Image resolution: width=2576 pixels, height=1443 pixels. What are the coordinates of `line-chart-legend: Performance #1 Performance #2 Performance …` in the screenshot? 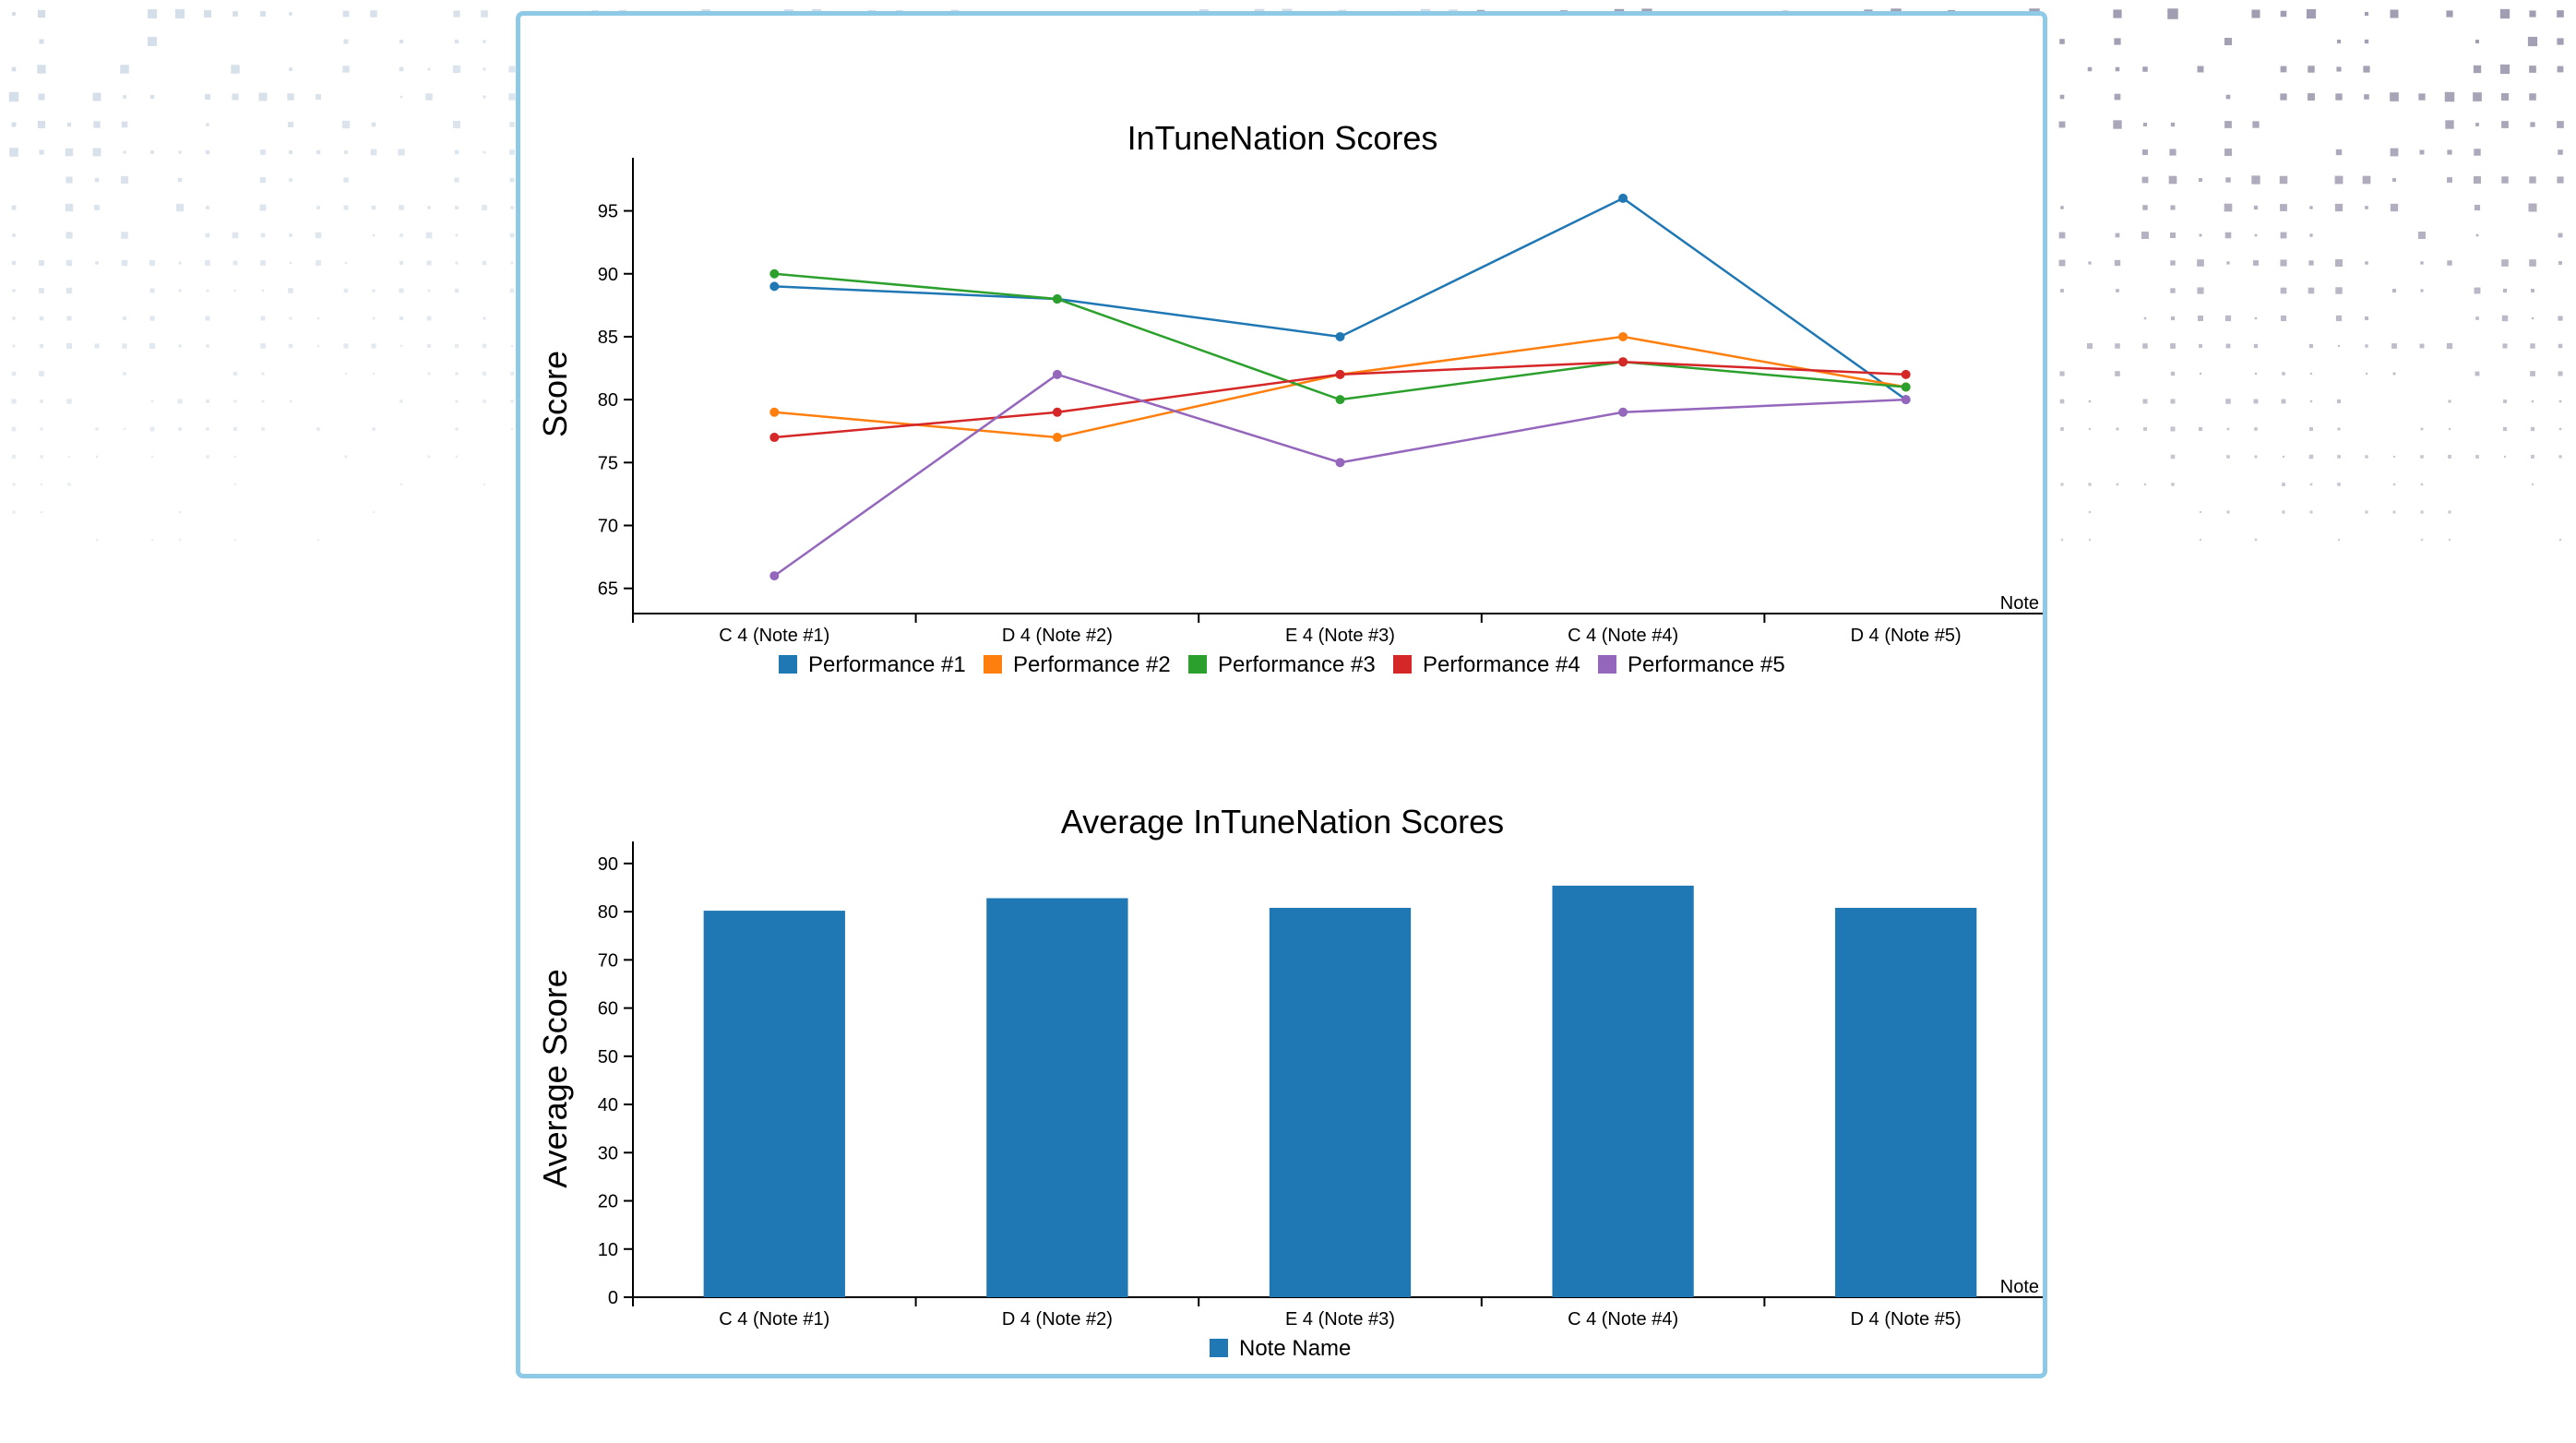 It's located at (1282, 664).